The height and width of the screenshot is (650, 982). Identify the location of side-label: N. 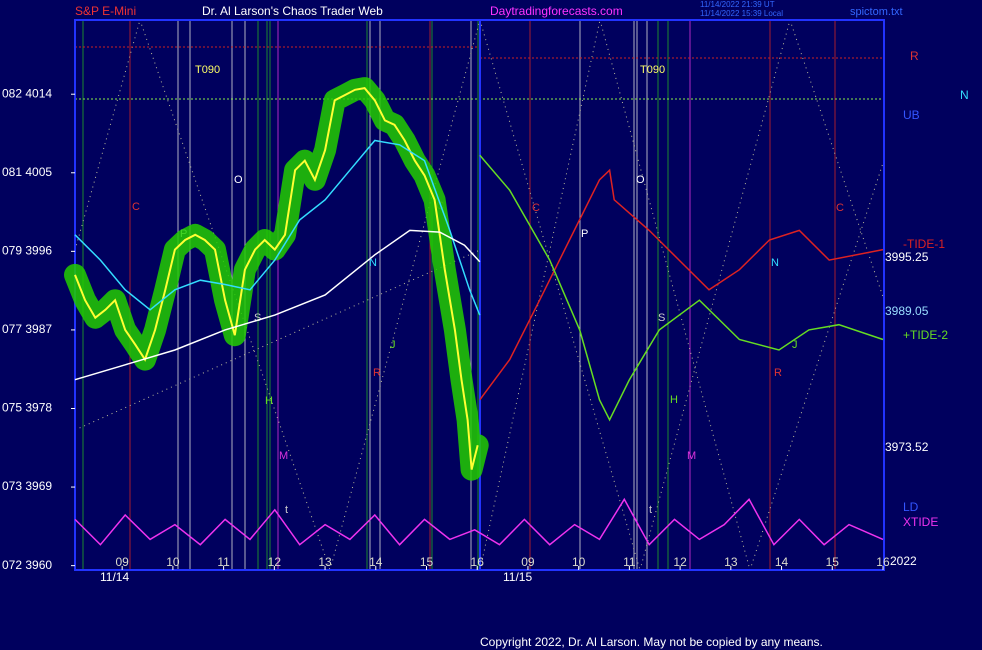
(964, 95).